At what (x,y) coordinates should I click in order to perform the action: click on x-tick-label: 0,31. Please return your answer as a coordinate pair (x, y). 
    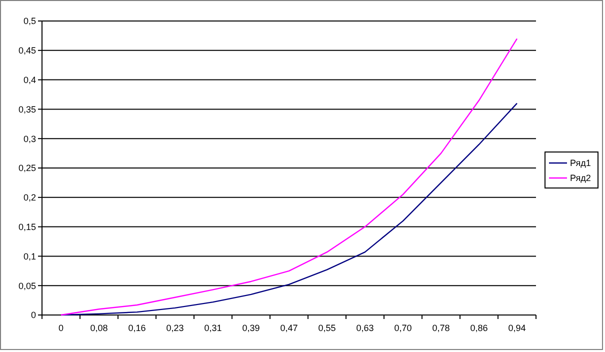
    Looking at the image, I should click on (213, 328).